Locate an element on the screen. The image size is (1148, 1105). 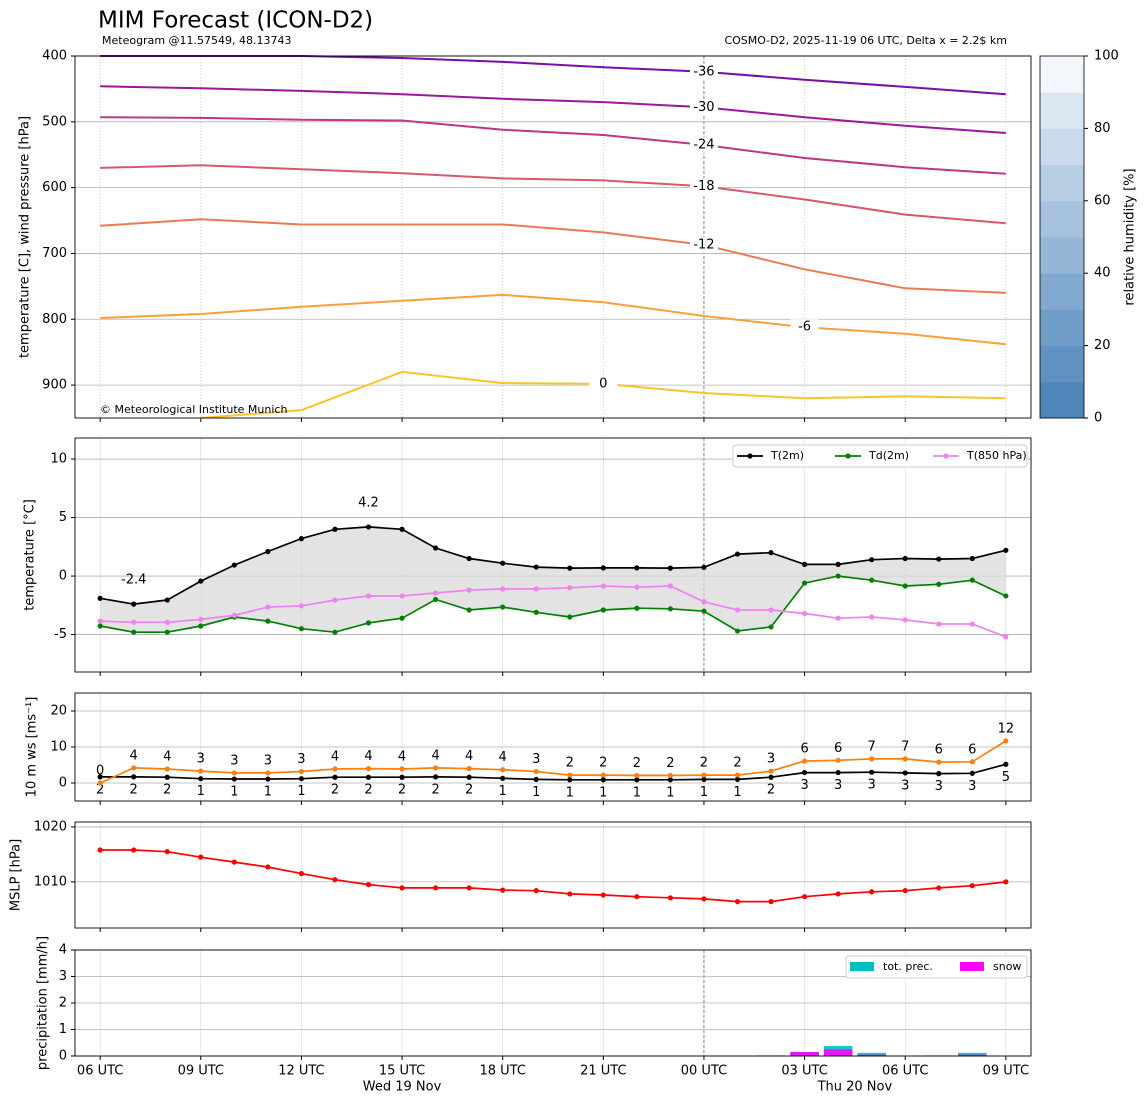
contour-label: -6 is located at coordinates (804, 327).